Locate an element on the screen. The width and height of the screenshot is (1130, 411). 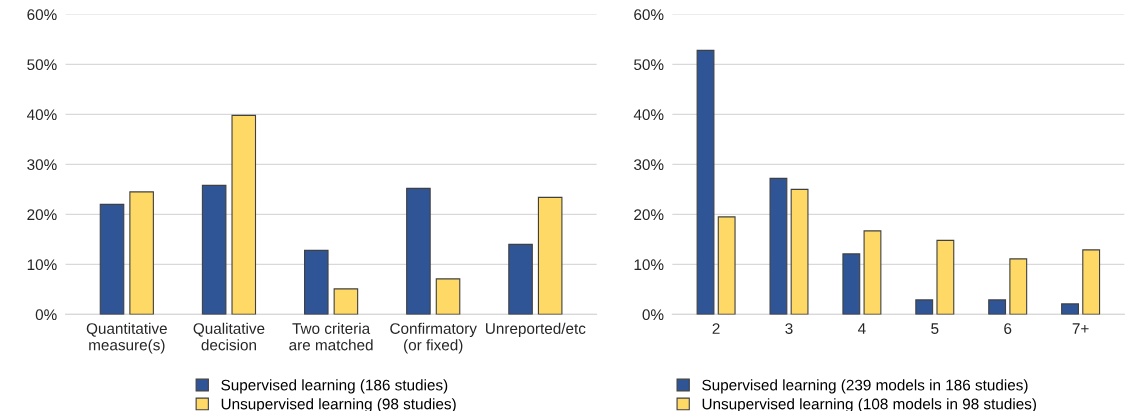
x-tick-label: 3 is located at coordinates (789, 328).